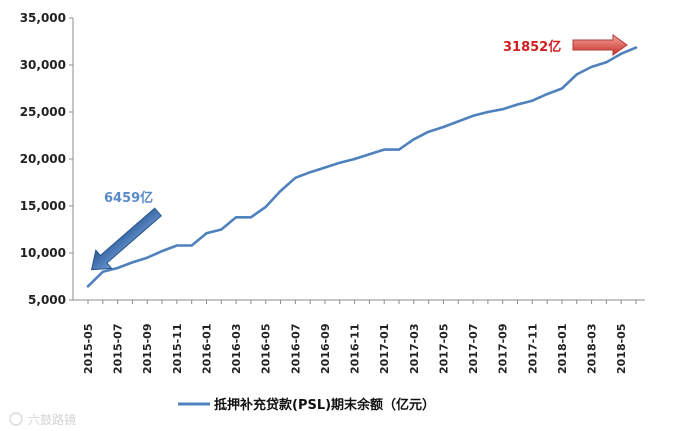 This screenshot has height=431, width=682. I want to click on y-tick-label: 20,000, so click(43, 159).